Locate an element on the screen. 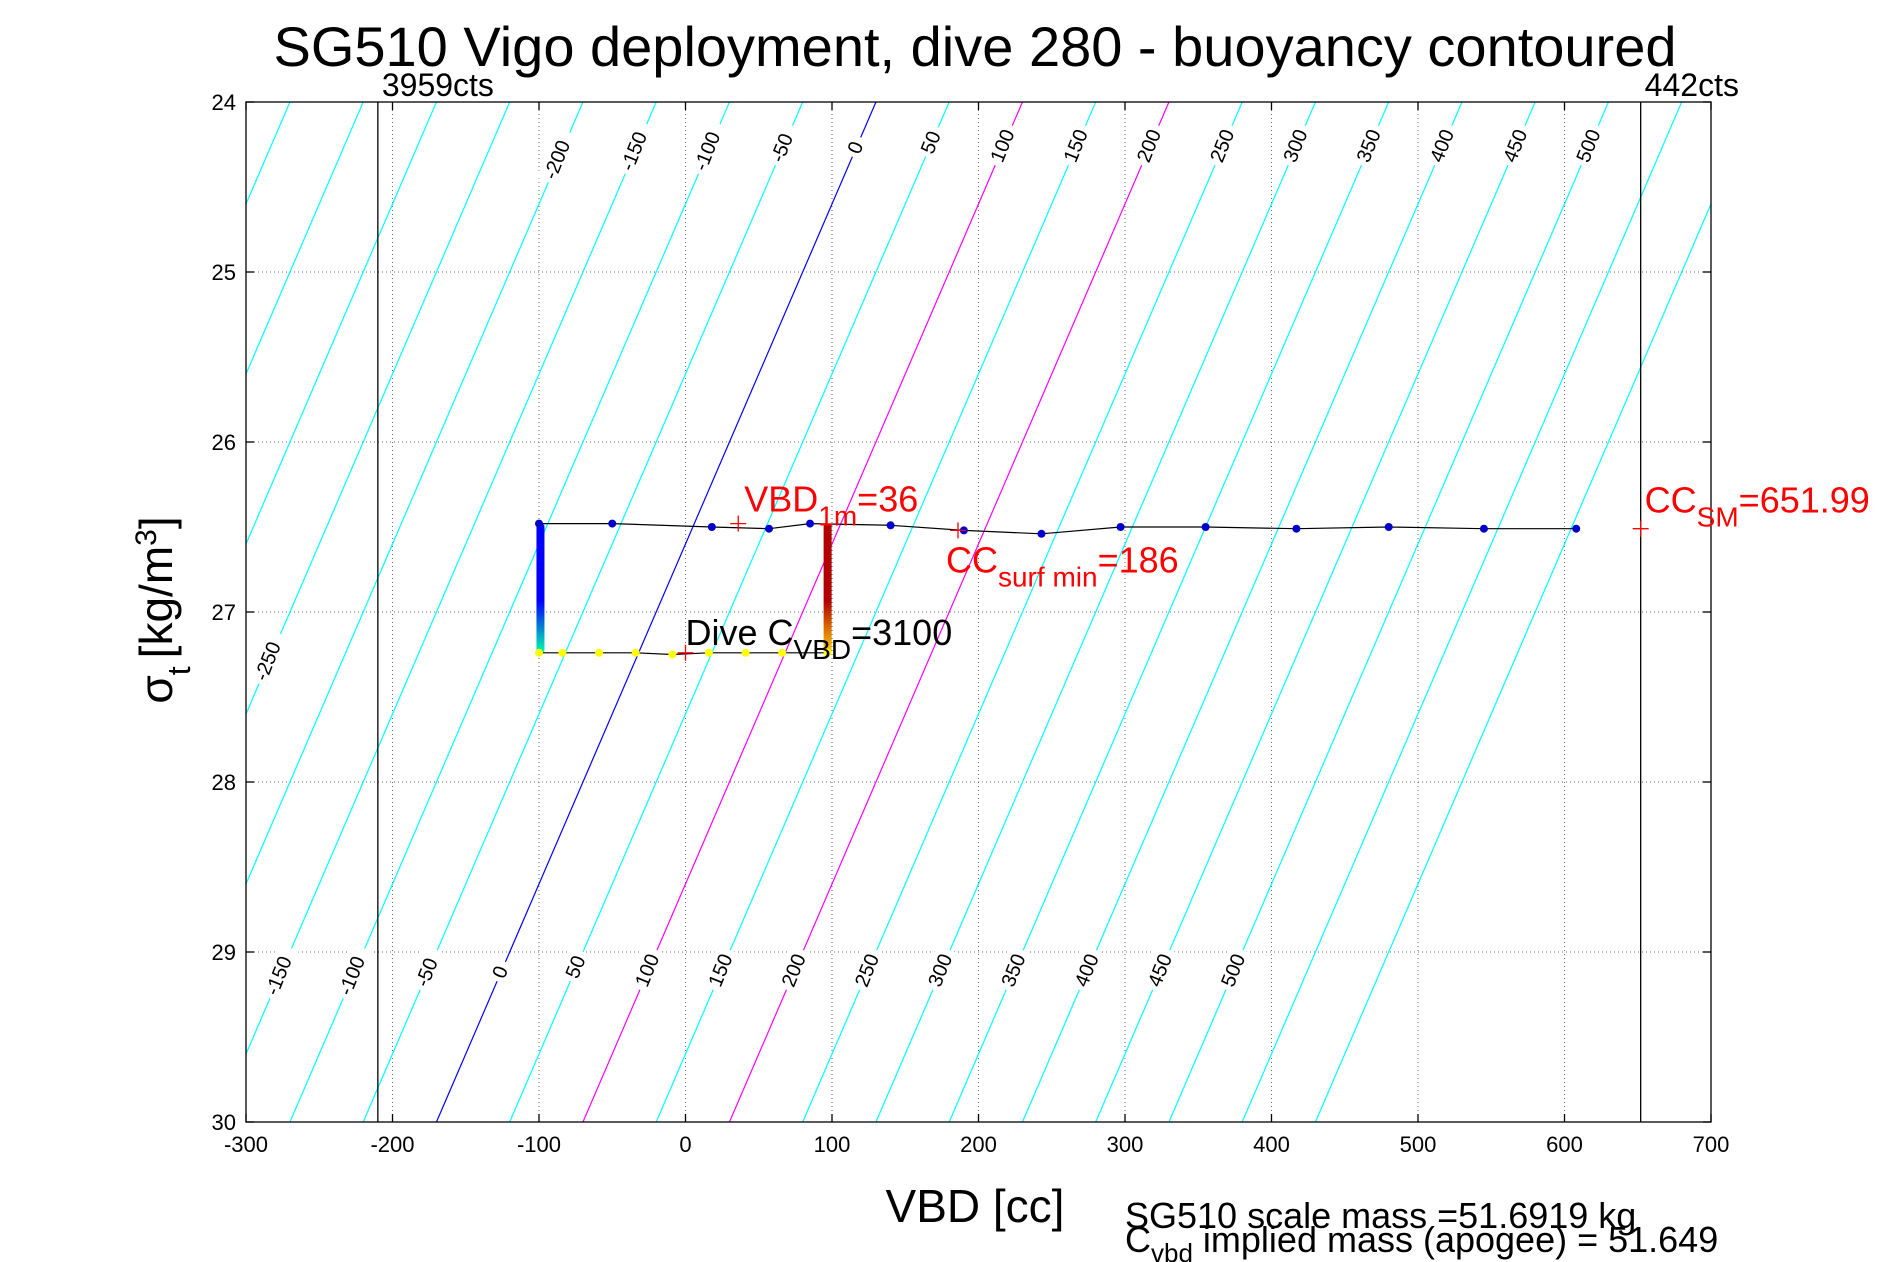 This screenshot has height=1262, width=1891. y-axis-label-sup: 3 is located at coordinates (146, 537).